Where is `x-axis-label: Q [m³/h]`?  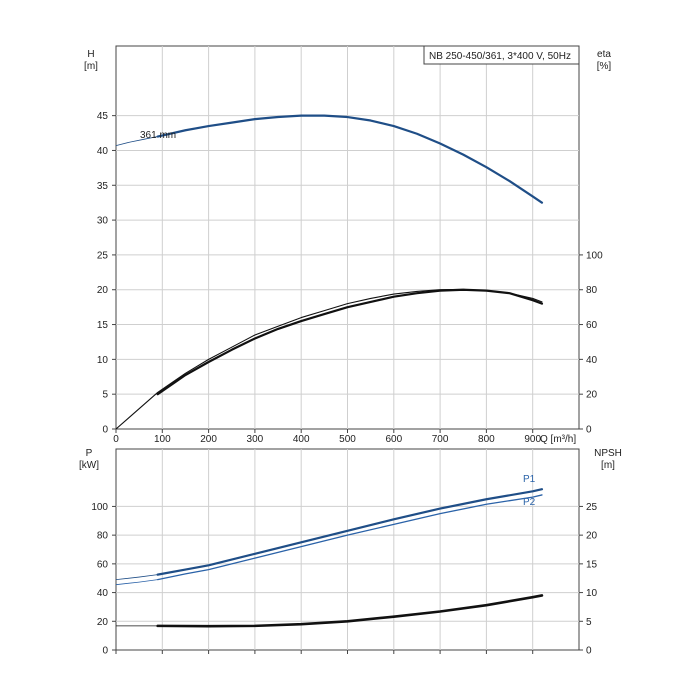 x-axis-label: Q [m³/h] is located at coordinates (558, 439).